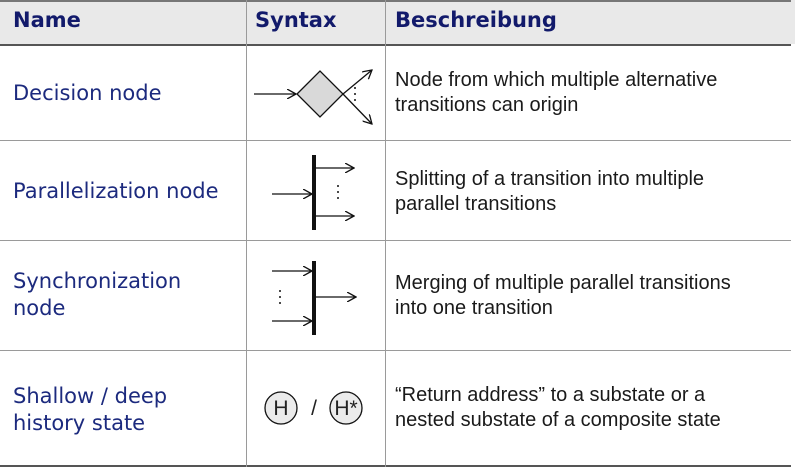 The height and width of the screenshot is (475, 795). I want to click on header-syntax: Syntax, so click(296, 20).